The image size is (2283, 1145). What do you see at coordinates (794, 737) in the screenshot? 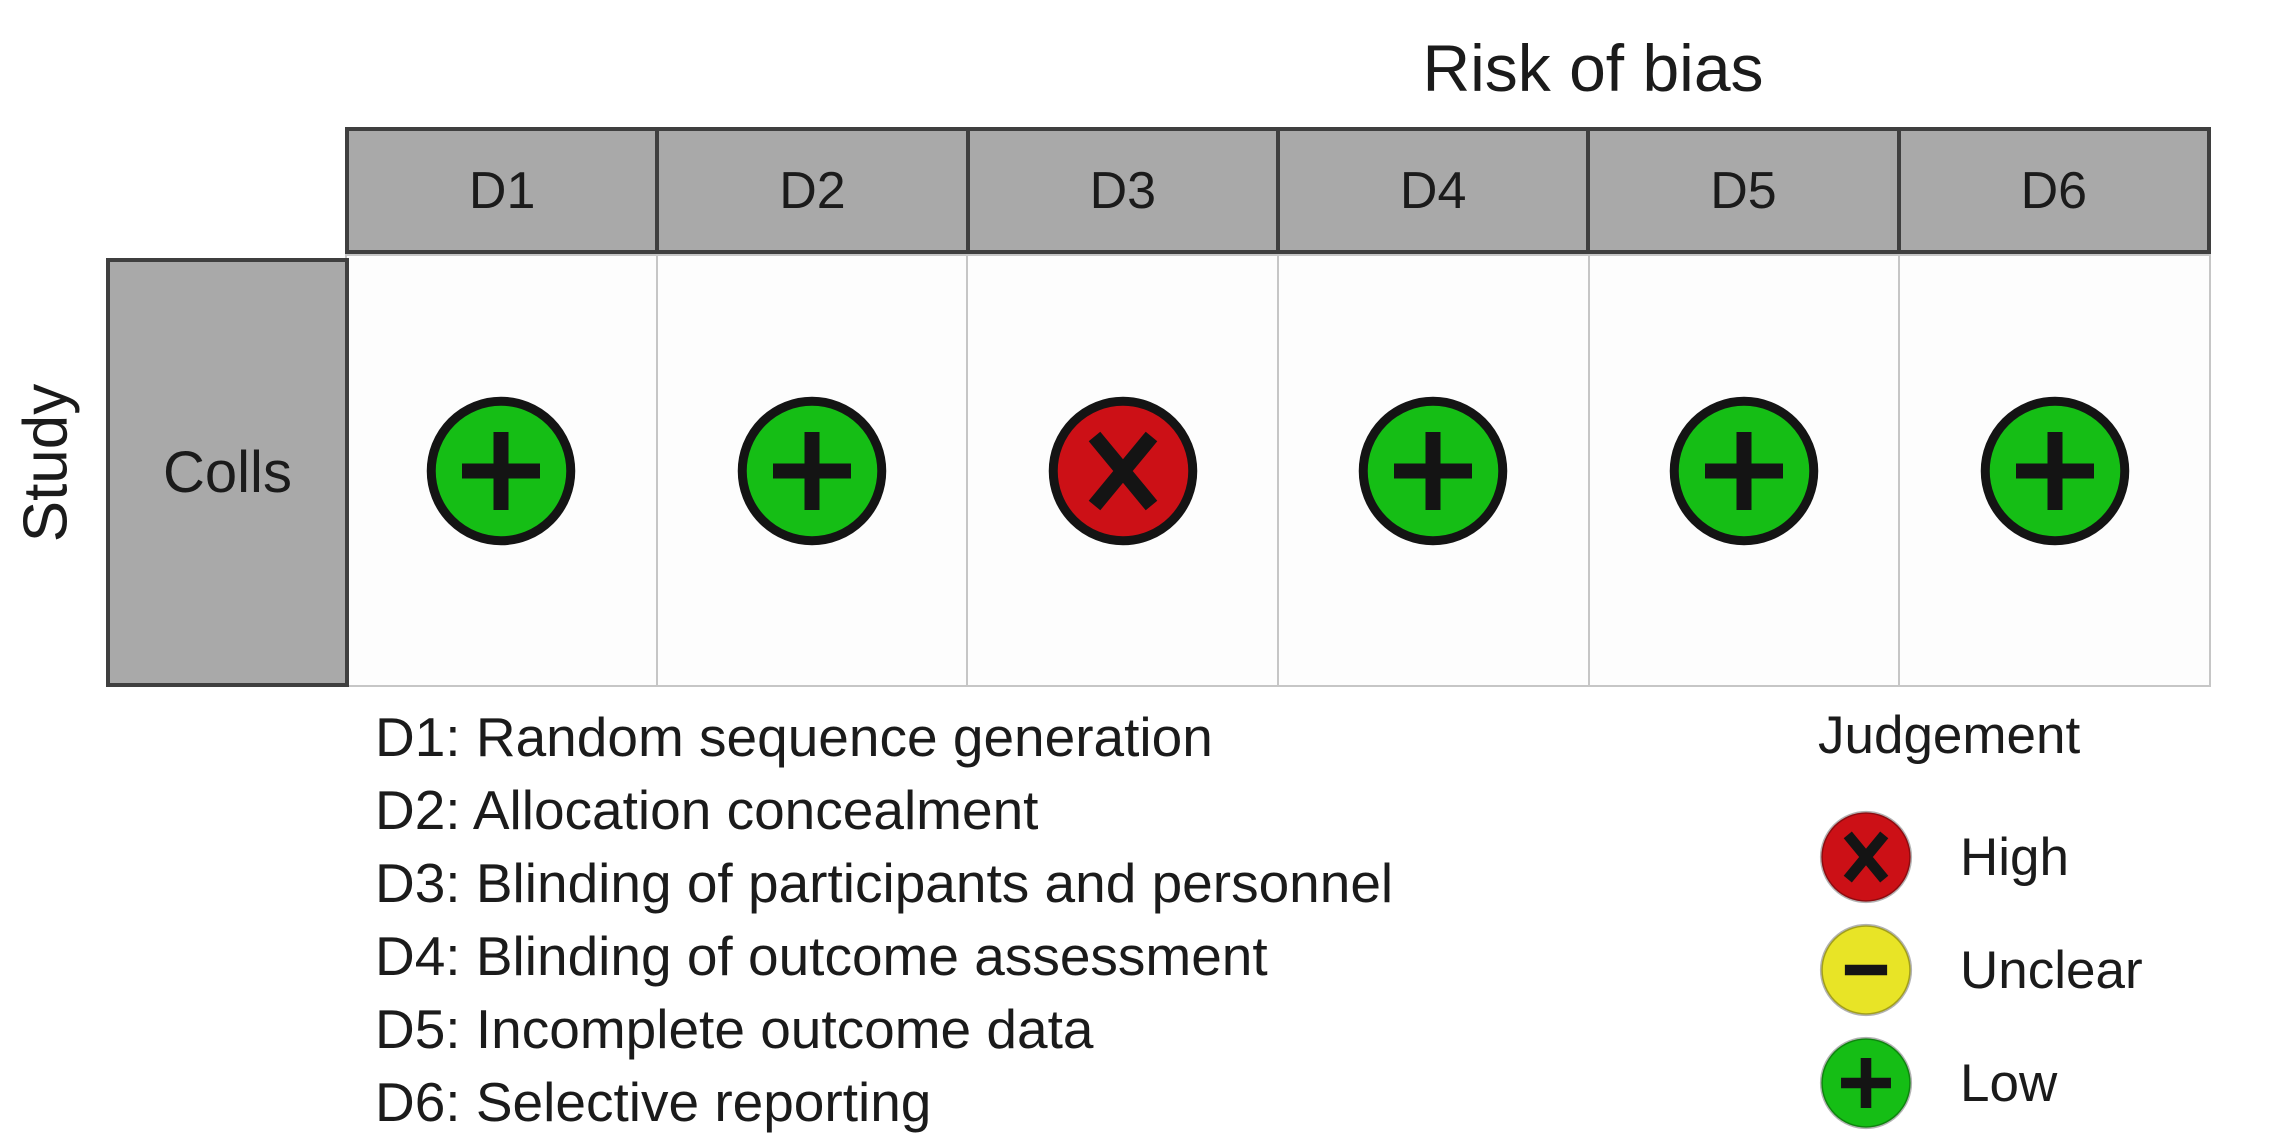
I see `domain-legend-line: D1: Random sequence generation` at bounding box center [794, 737].